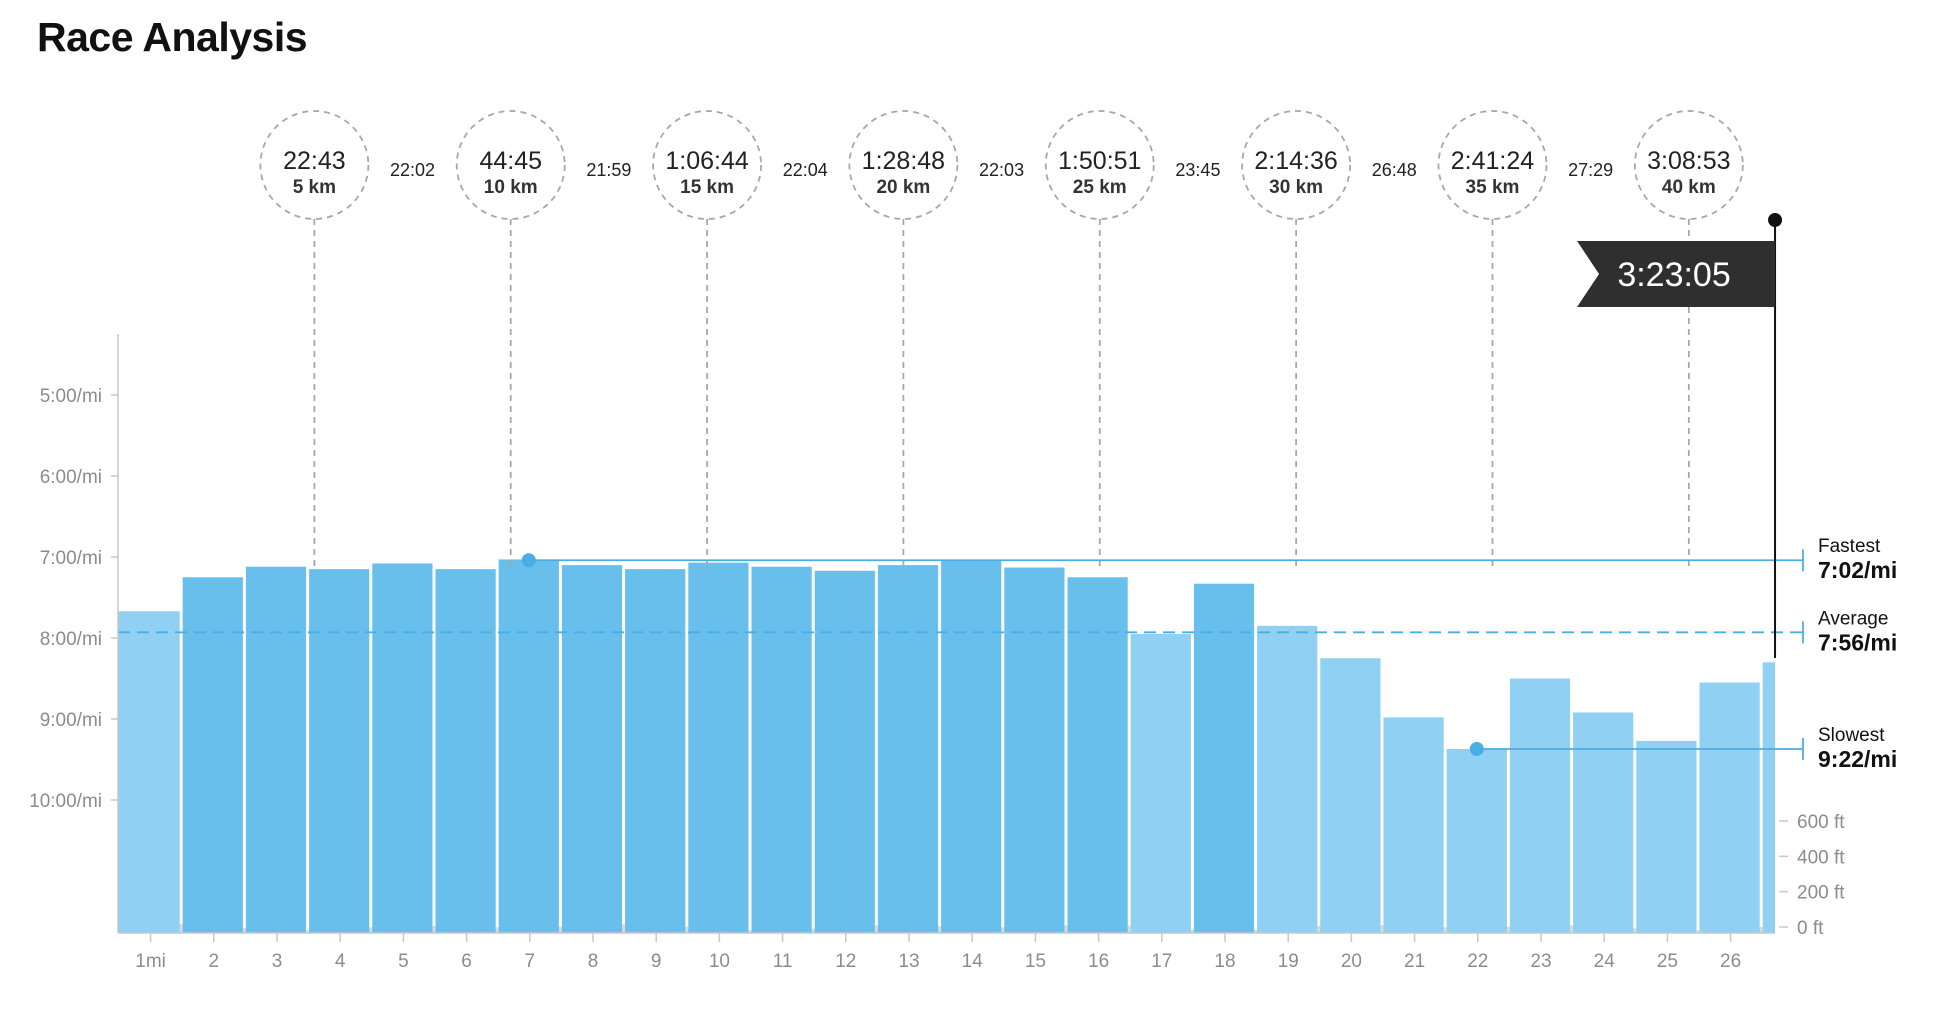 Image resolution: width=1936 pixels, height=1028 pixels. I want to click on x-tick-label: 8, so click(593, 961).